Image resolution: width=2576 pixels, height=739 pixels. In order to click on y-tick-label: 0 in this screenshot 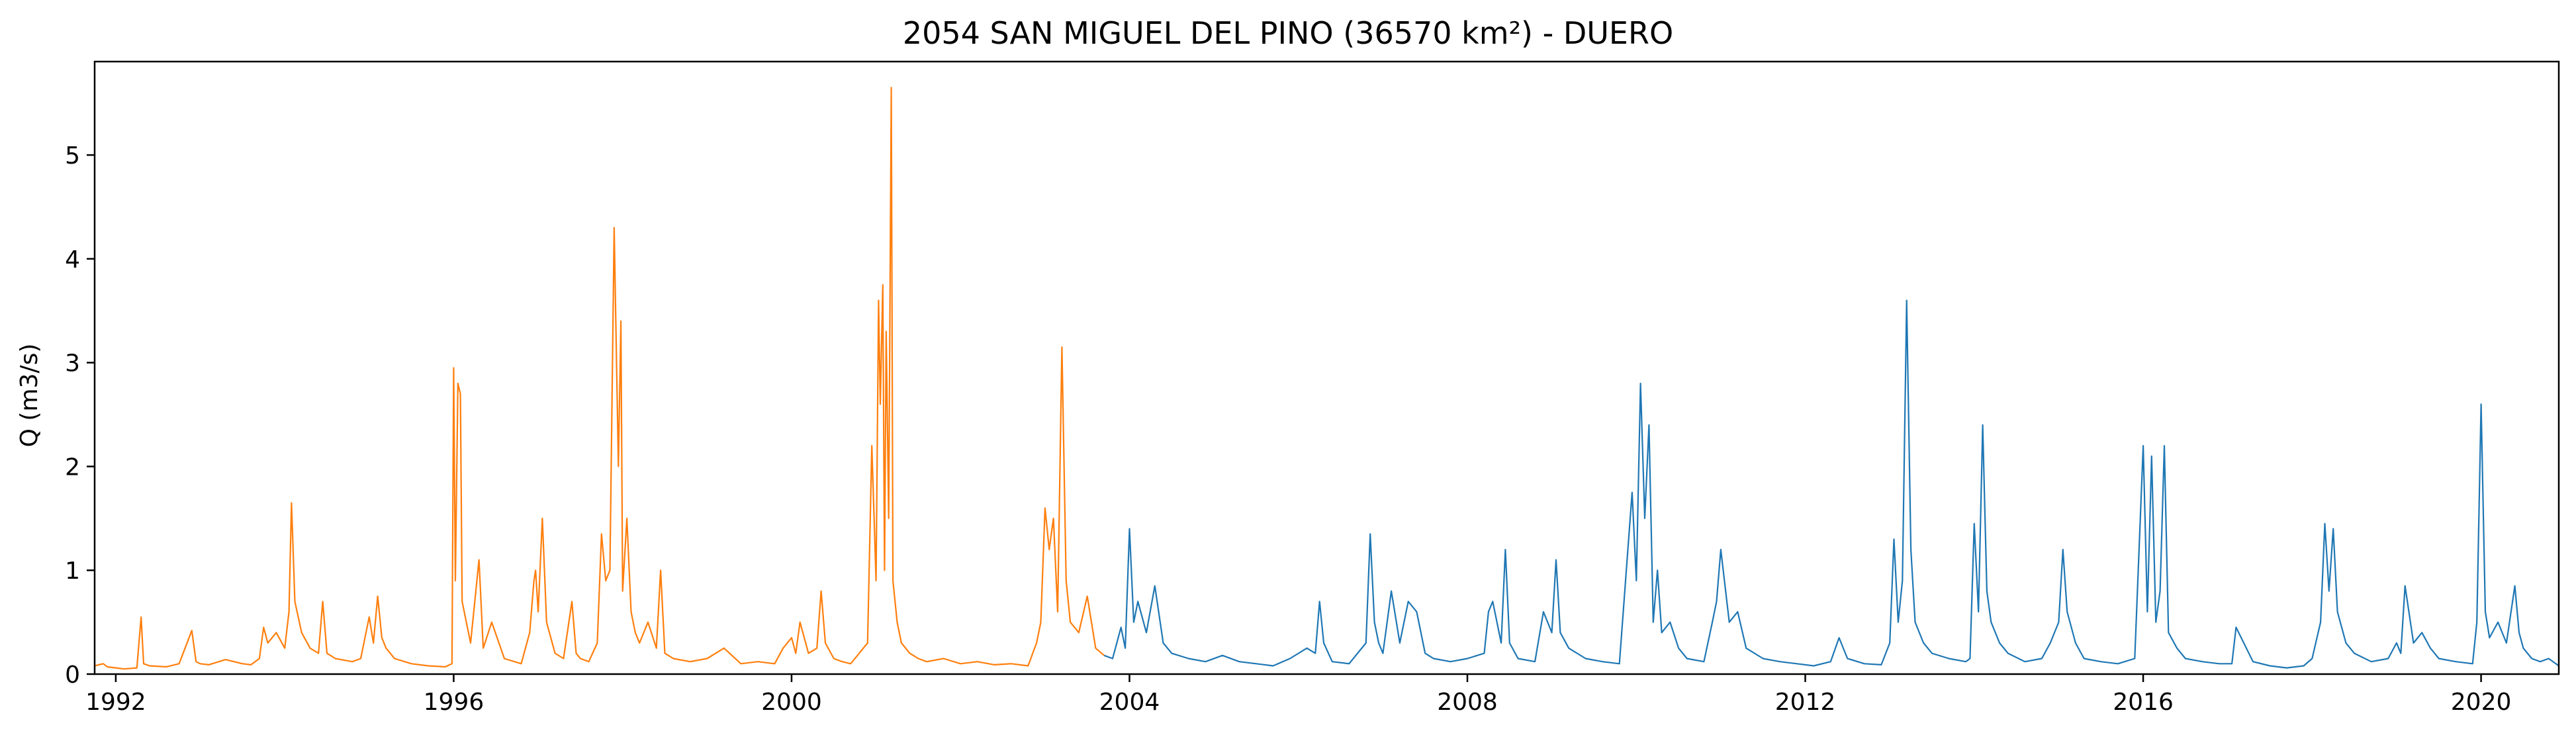, I will do `click(72, 675)`.